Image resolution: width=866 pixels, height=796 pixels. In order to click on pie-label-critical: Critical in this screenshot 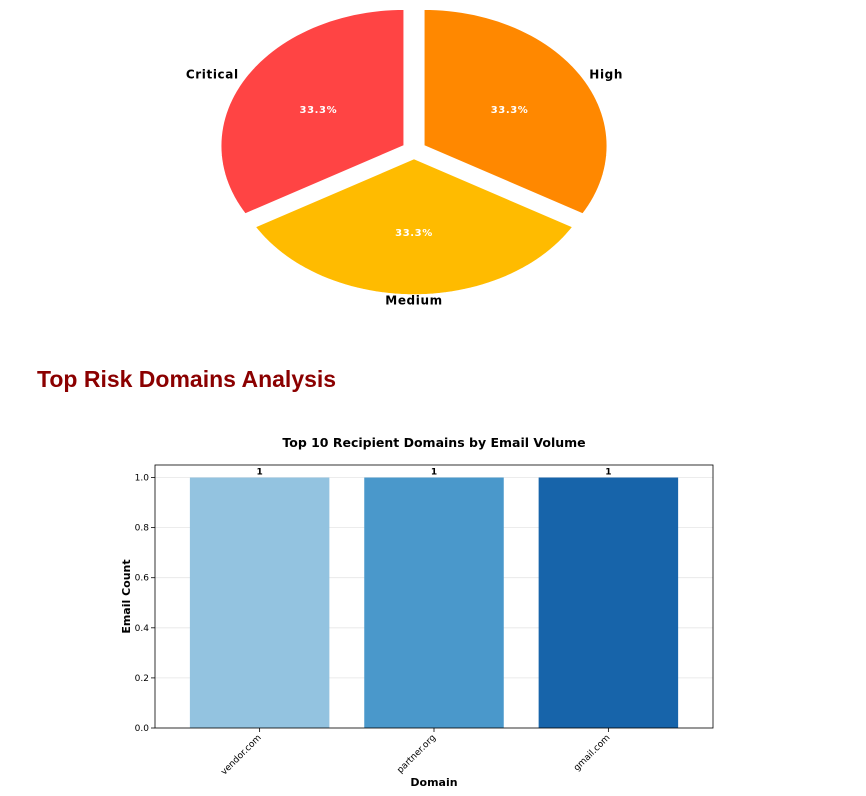, I will do `click(212, 75)`.